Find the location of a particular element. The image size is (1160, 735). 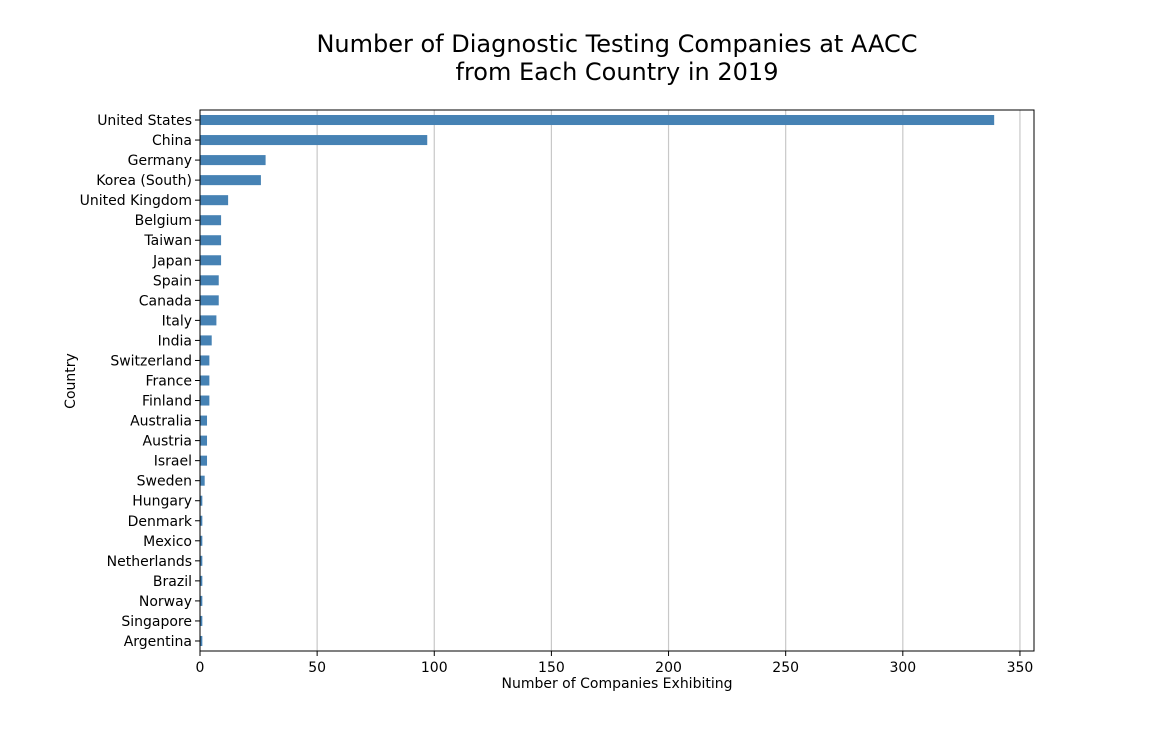

bar-hungary is located at coordinates (201, 500).